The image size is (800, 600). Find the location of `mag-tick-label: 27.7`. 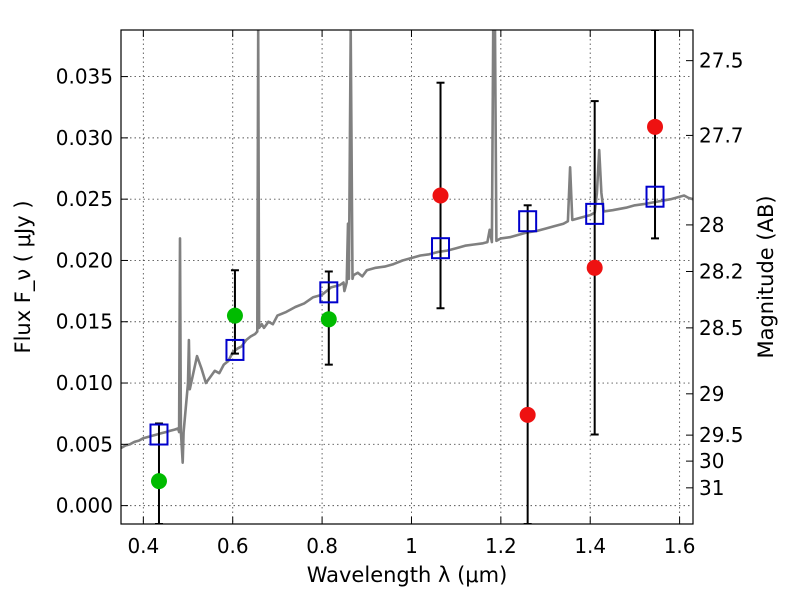

mag-tick-label: 27.7 is located at coordinates (721, 135).